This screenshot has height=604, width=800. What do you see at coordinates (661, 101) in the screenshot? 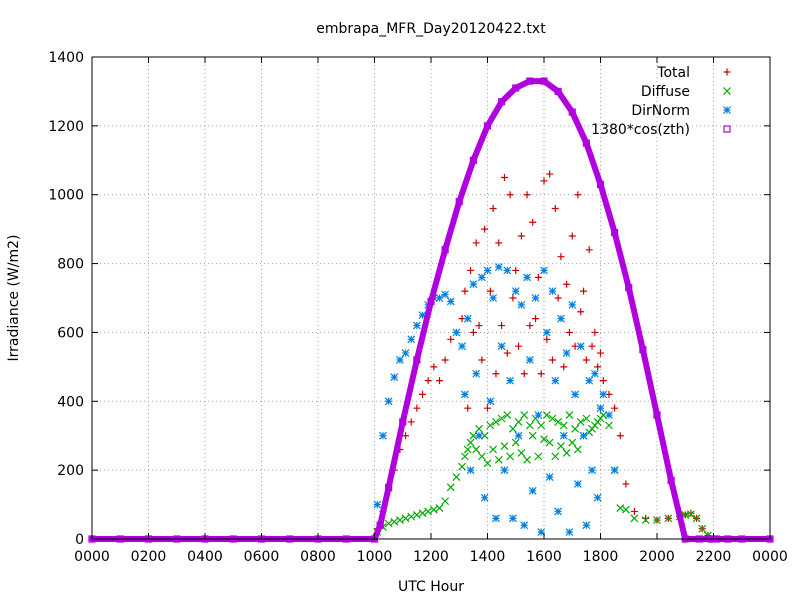
I see `legend: Total Diffuse DirNorm 1380*cos(zth)` at bounding box center [661, 101].